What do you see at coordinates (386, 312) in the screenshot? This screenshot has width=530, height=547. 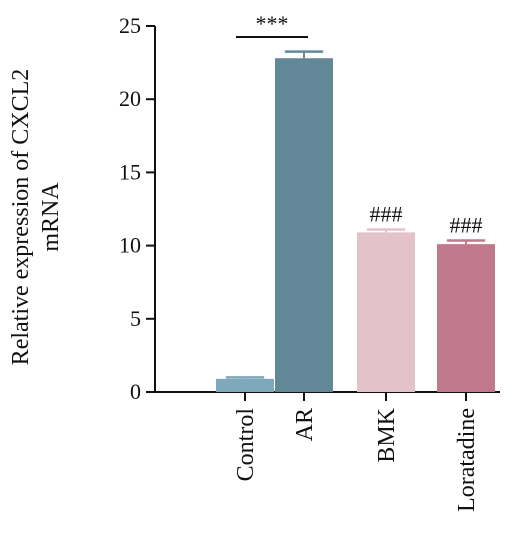 I see `bar-bmk` at bounding box center [386, 312].